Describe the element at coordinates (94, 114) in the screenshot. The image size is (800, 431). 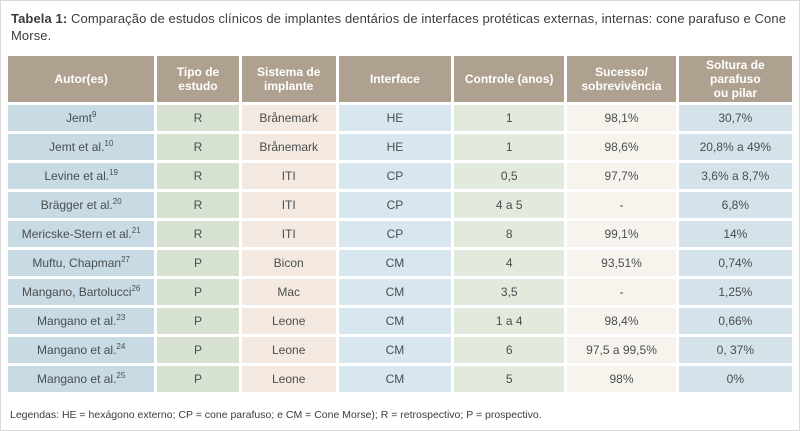
I see `reference-superscript: 9` at that location.